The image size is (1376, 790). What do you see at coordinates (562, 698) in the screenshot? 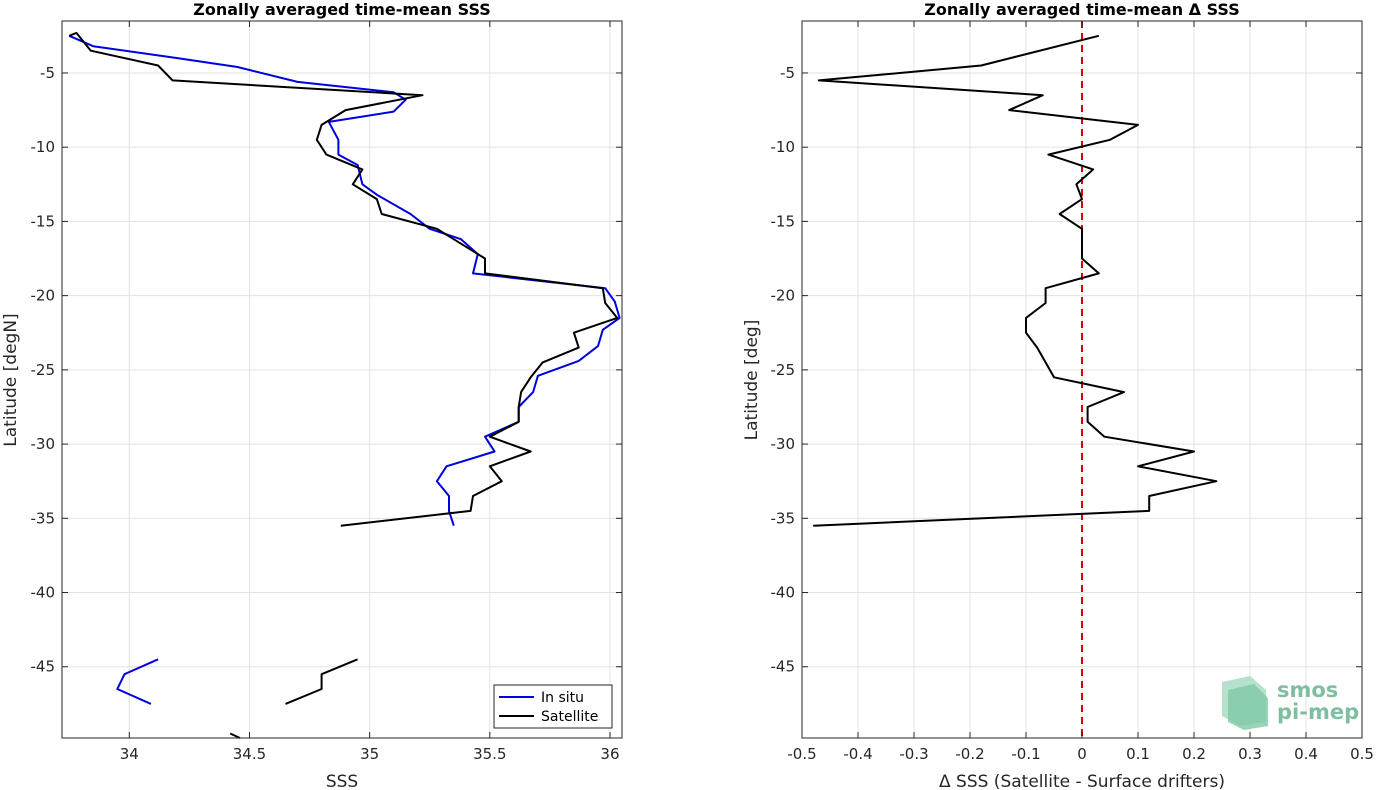
I see `legend-label-in-situ: In situ` at bounding box center [562, 698].